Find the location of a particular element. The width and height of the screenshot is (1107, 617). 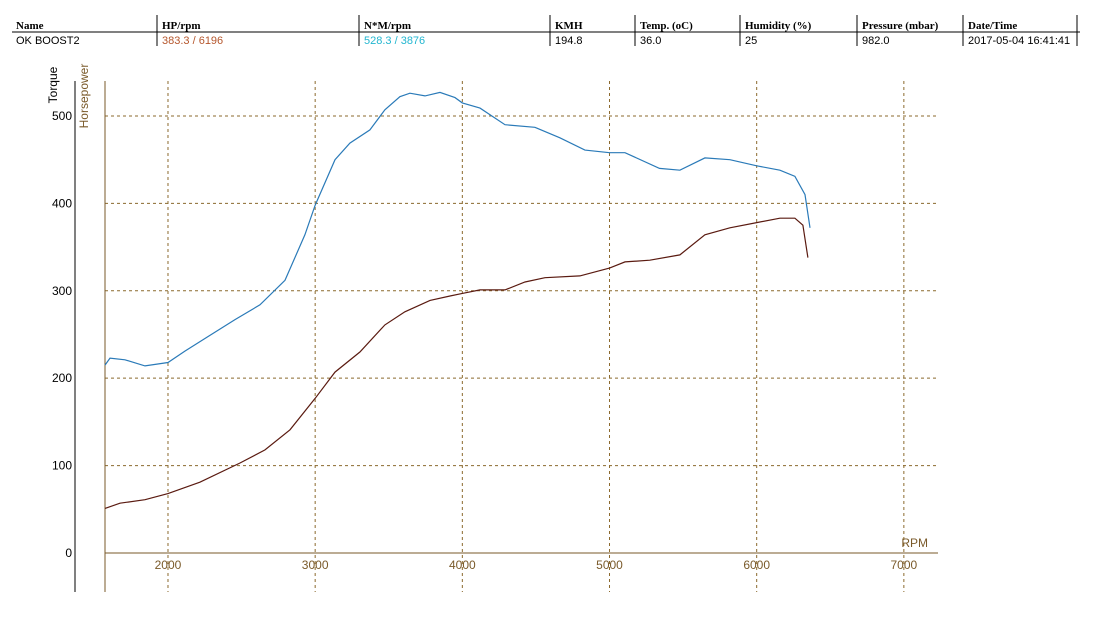

cell: OK BOOST2 is located at coordinates (48, 41).